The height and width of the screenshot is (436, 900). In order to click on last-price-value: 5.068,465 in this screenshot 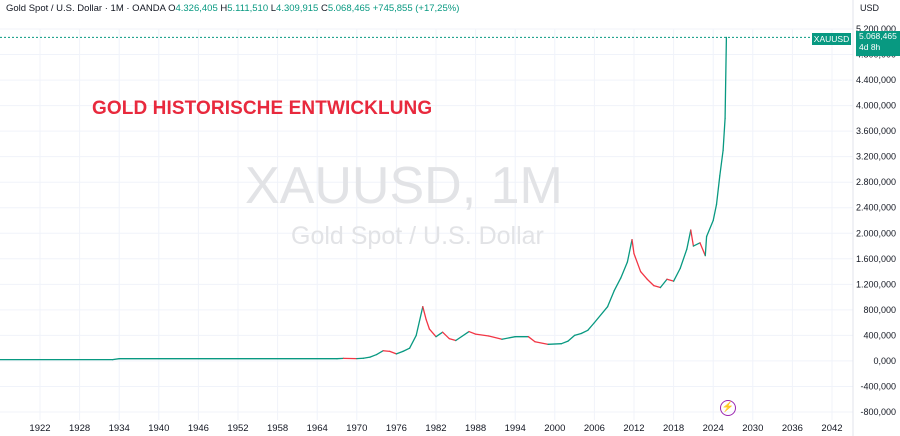, I will do `click(878, 36)`.